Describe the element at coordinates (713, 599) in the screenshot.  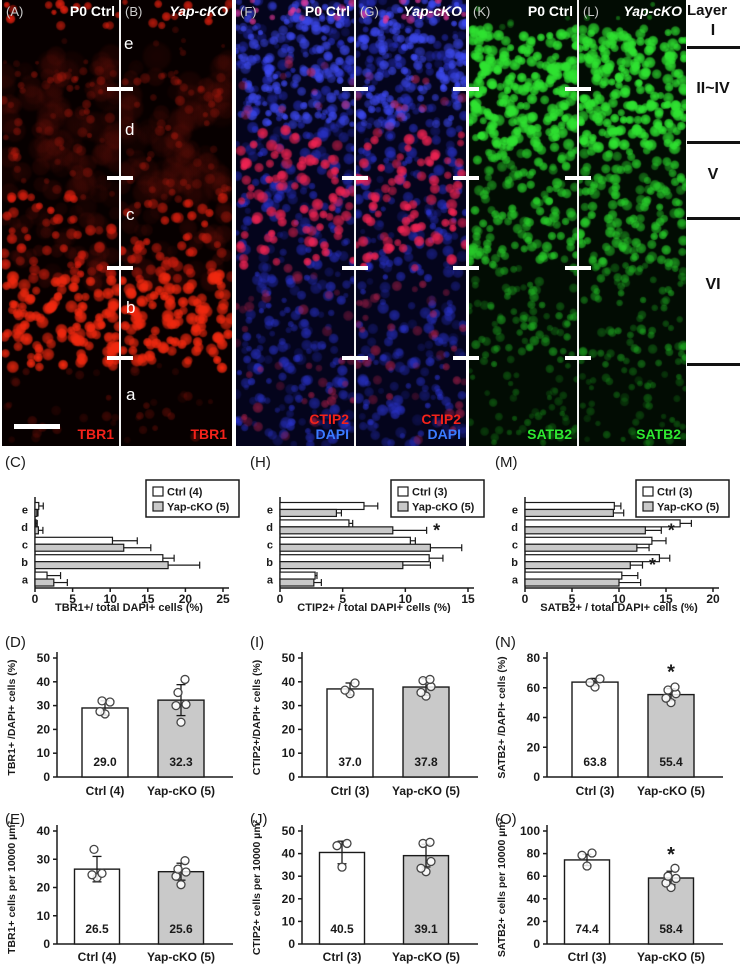
I see `x-tick-label: 20` at that location.